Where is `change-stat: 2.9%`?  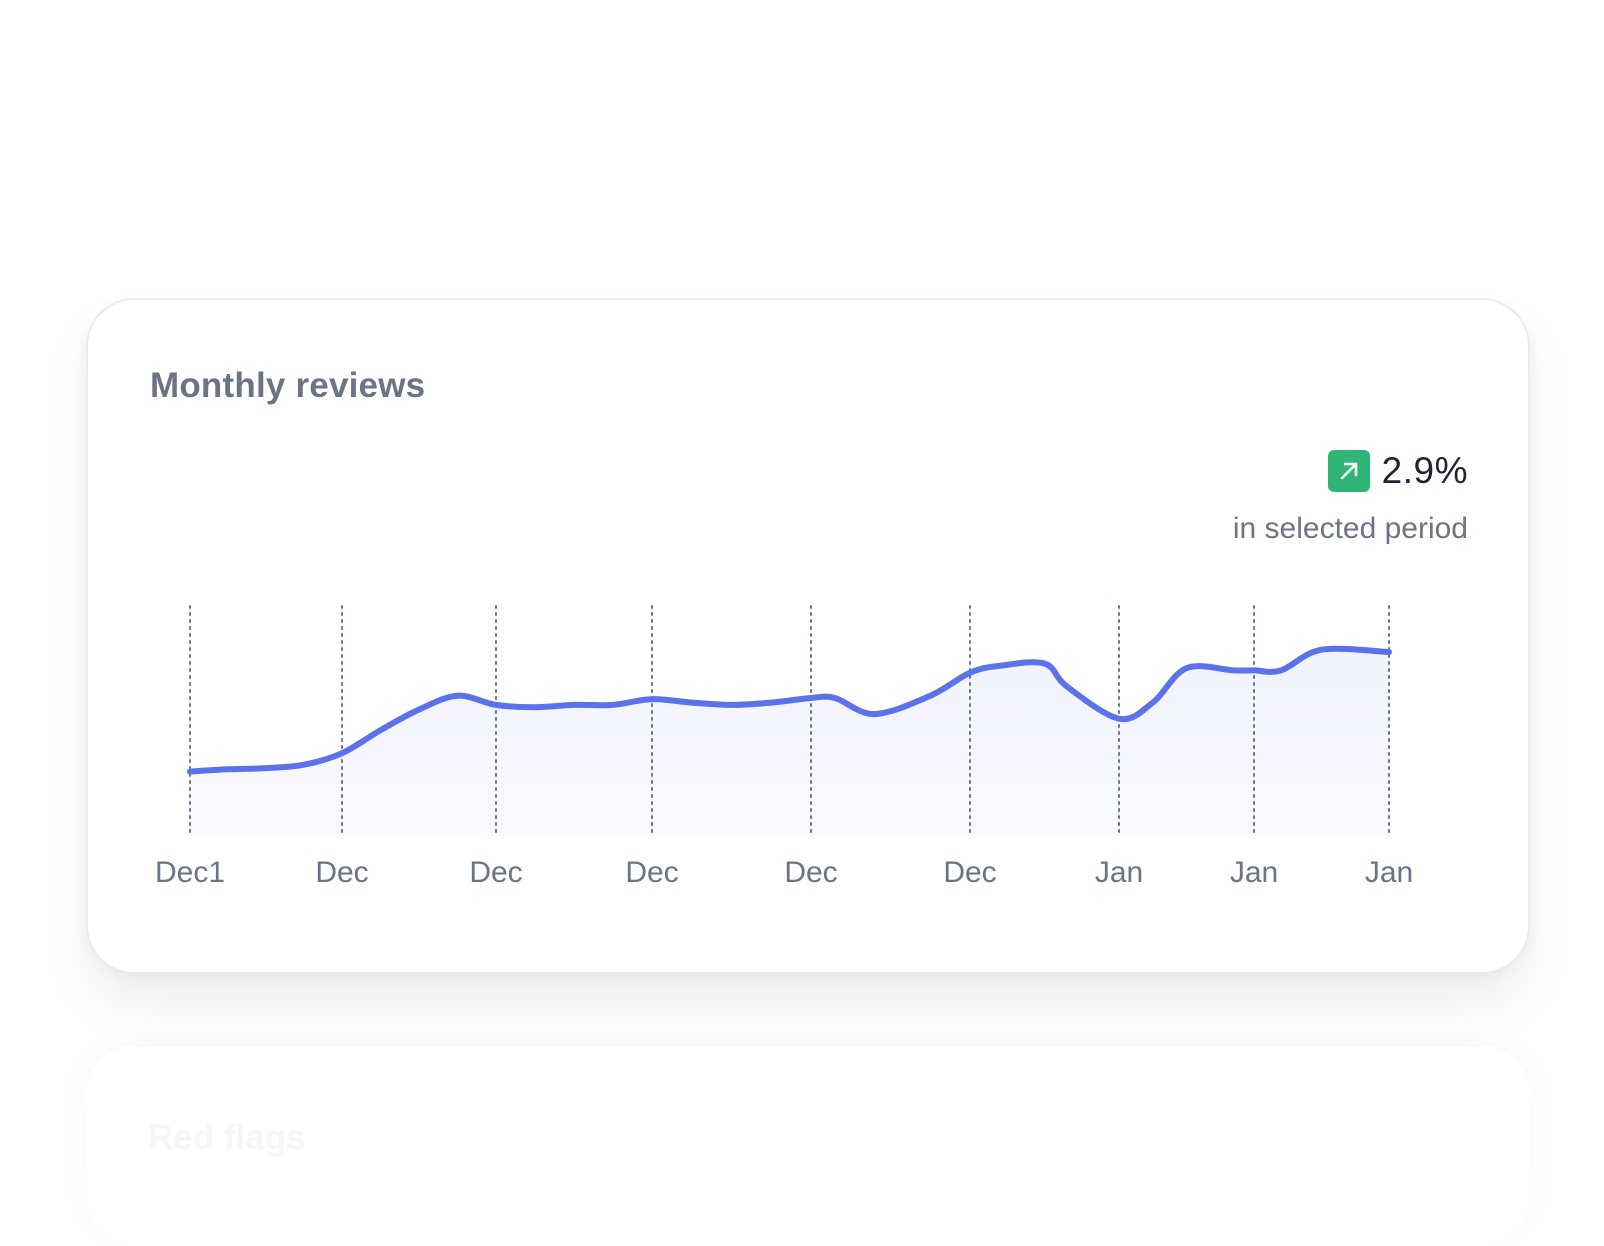 change-stat: 2.9% is located at coordinates (1397, 471).